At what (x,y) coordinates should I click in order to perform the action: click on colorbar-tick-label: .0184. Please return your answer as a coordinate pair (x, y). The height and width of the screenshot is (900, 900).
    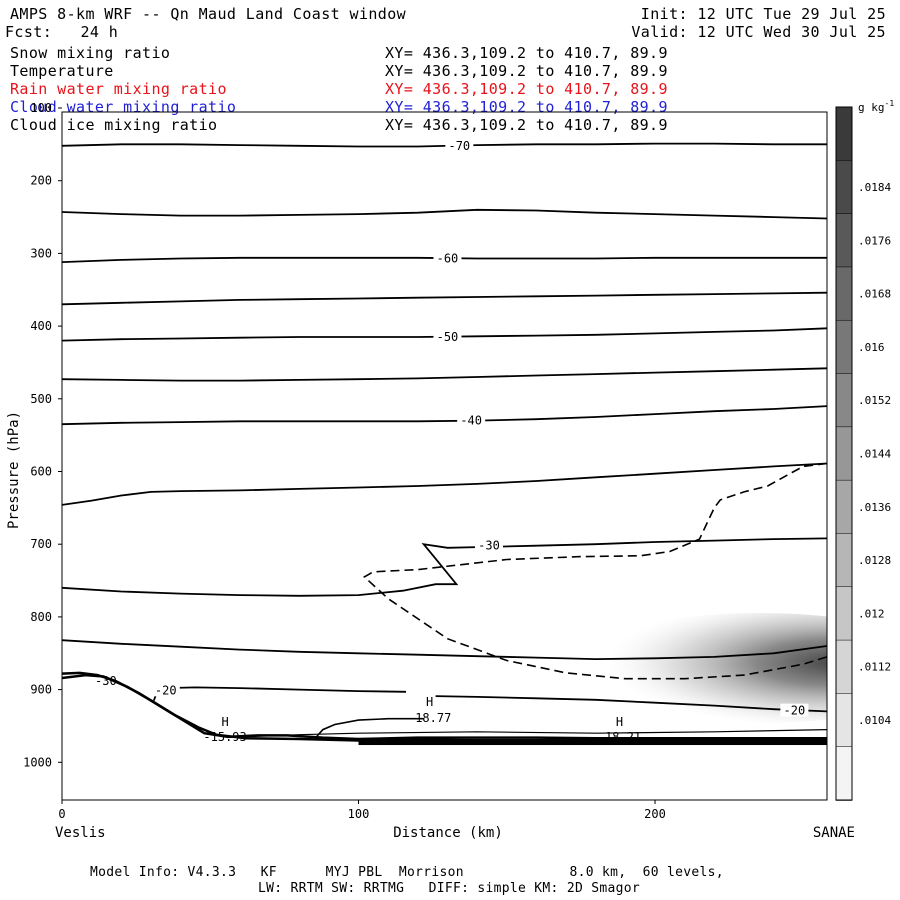
    Looking at the image, I should click on (874, 187).